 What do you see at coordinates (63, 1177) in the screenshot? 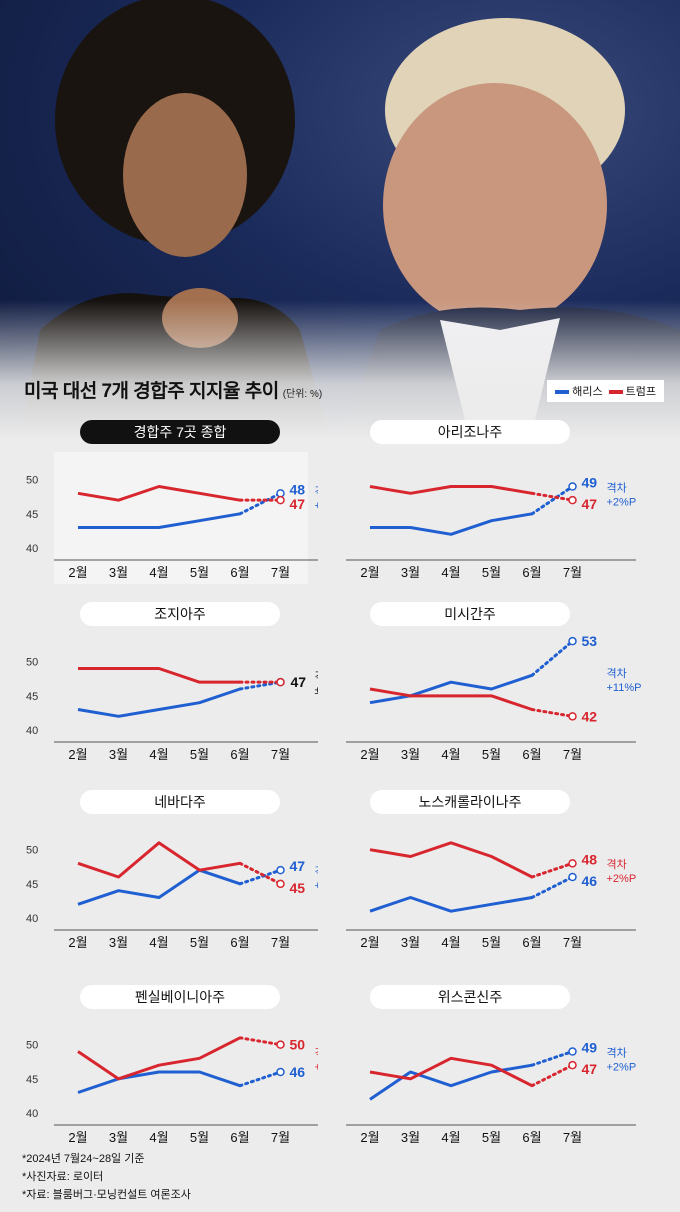
I see `footnote-photo-source: *사진자료: 로이터` at bounding box center [63, 1177].